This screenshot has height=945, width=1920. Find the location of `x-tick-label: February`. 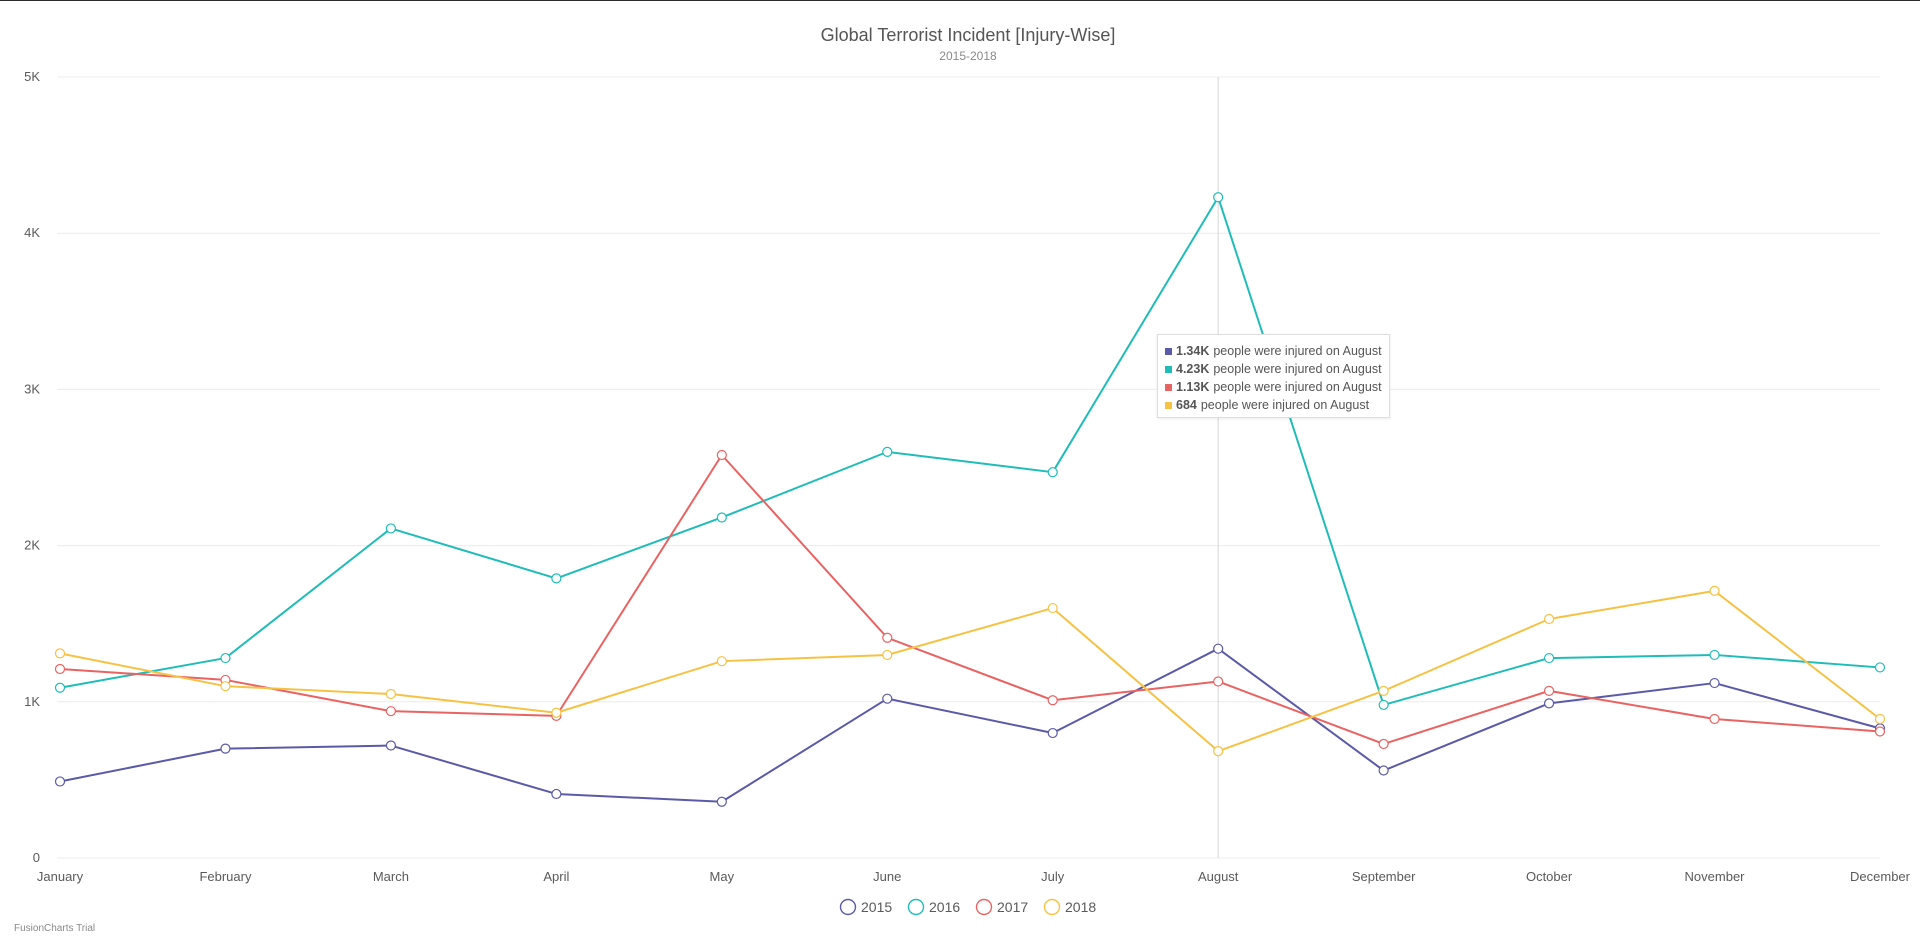

x-tick-label: February is located at coordinates (225, 876).